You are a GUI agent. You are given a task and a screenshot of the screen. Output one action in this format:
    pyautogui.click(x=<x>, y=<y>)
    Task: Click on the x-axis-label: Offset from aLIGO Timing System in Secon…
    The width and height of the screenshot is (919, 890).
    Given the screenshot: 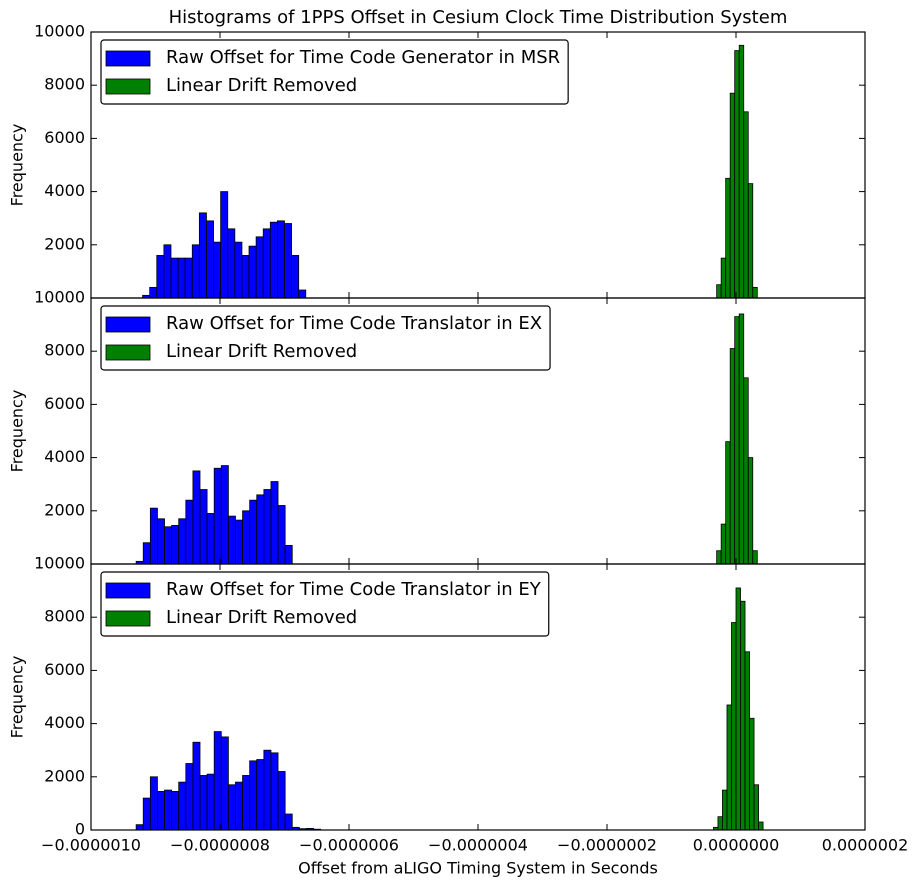 What is the action you would take?
    pyautogui.click(x=478, y=868)
    